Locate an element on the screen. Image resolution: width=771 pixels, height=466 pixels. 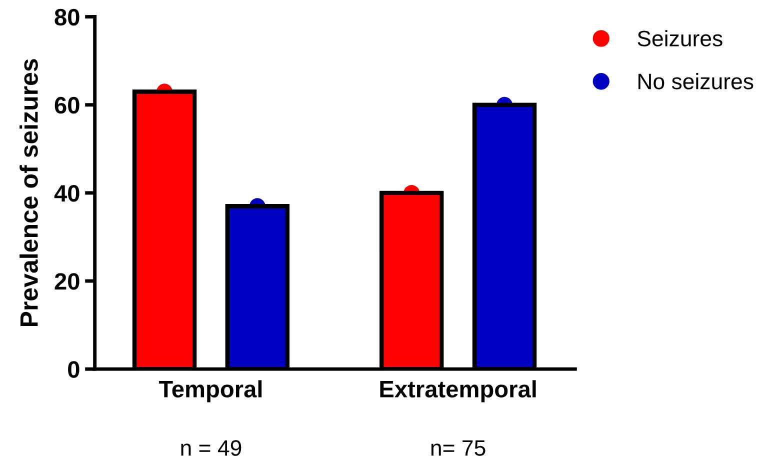
x-tick-label: Temporal is located at coordinates (210, 391).